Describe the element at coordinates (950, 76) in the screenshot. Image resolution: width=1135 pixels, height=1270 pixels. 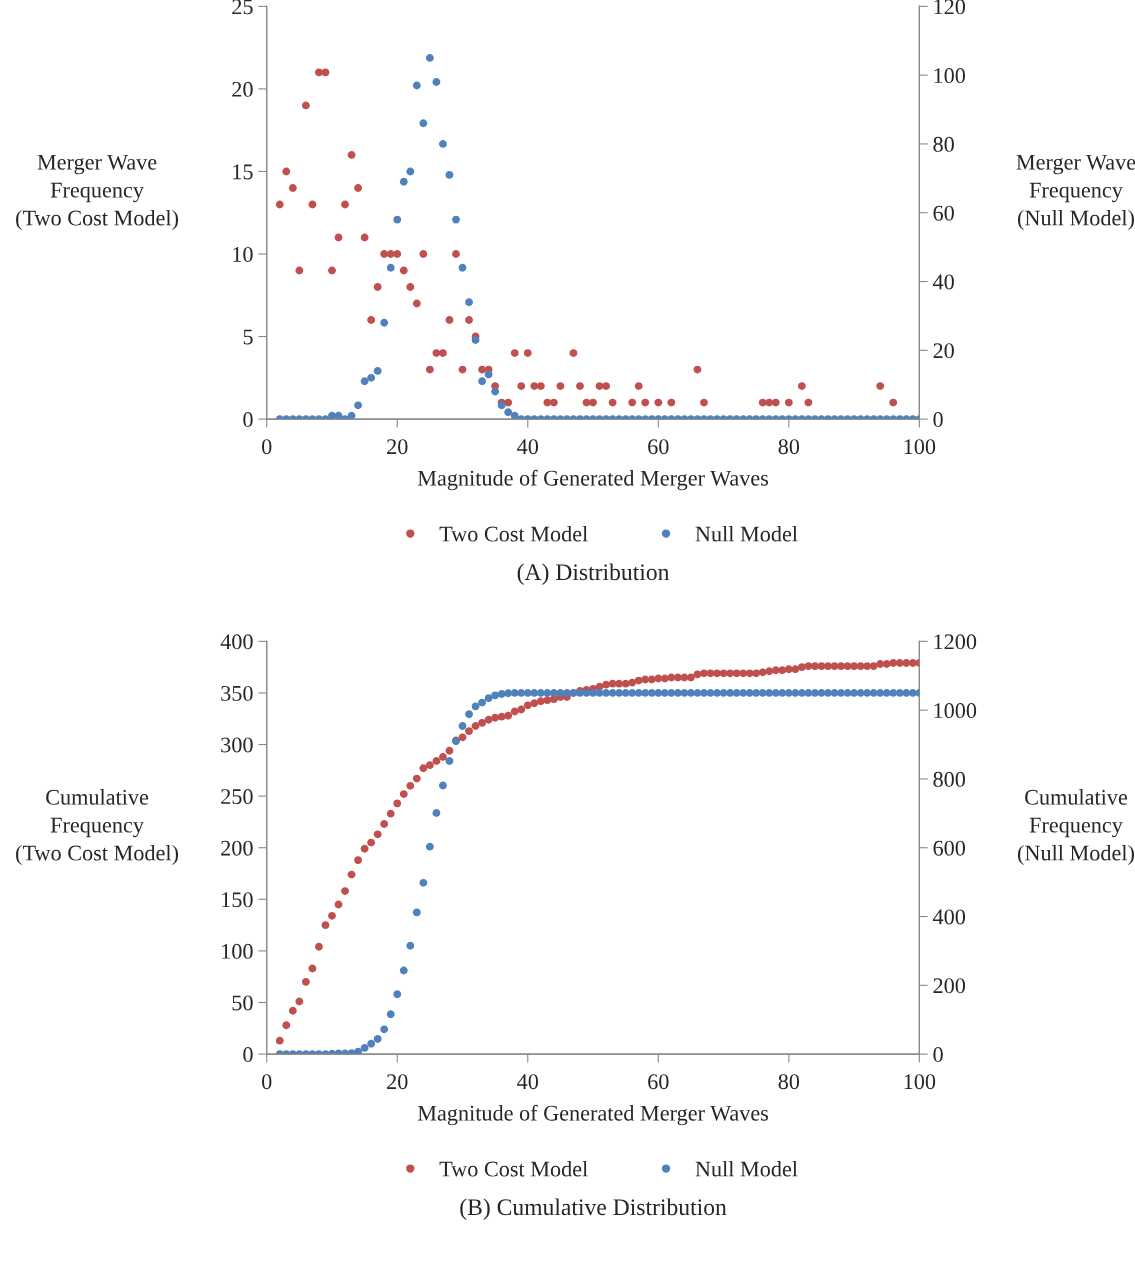
I see `y2-tick-label: 100` at that location.